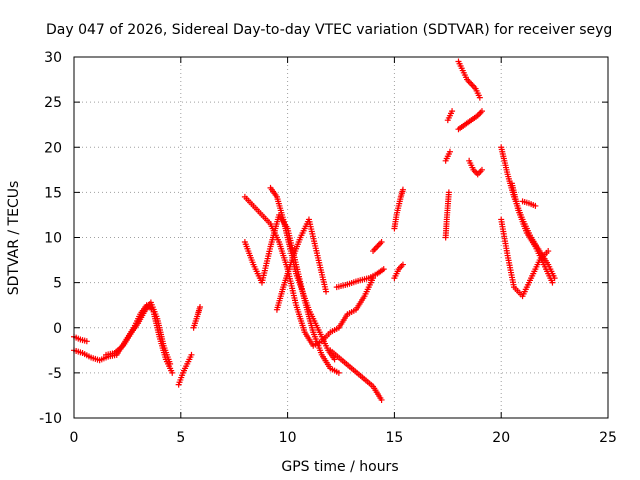  I want to click on y-tick-label: -10, so click(50, 419).